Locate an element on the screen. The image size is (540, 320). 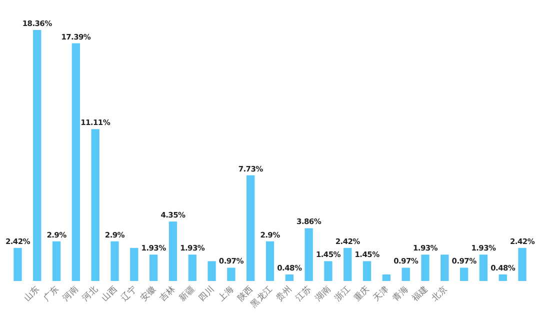
x-tick-label: 湖南 is located at coordinates (323, 293).